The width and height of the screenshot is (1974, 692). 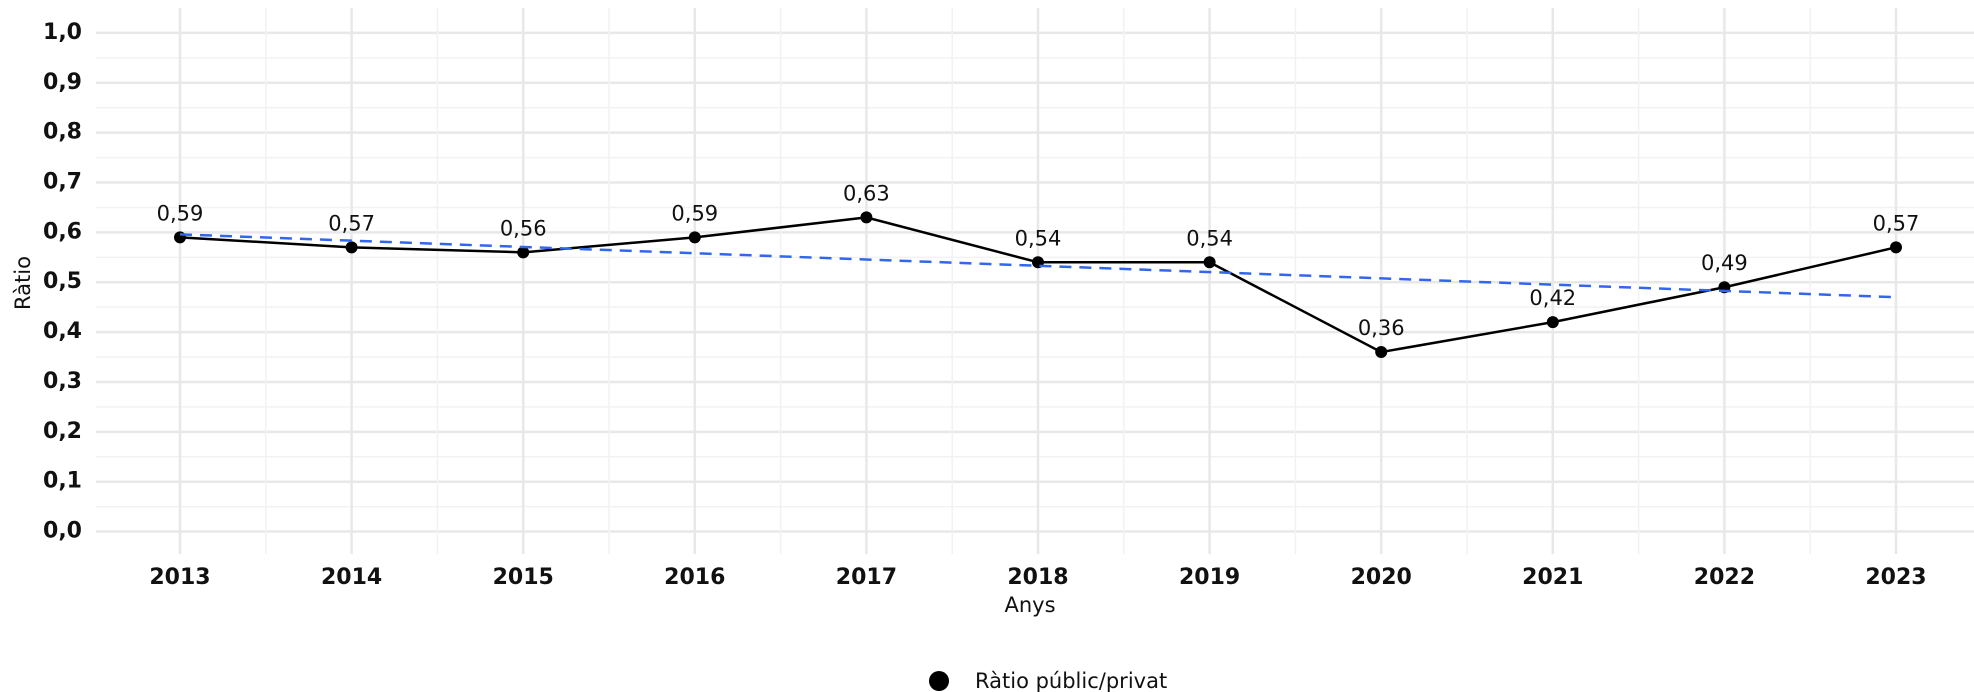 What do you see at coordinates (1724, 263) in the screenshot?
I see `data-label: 0,49` at bounding box center [1724, 263].